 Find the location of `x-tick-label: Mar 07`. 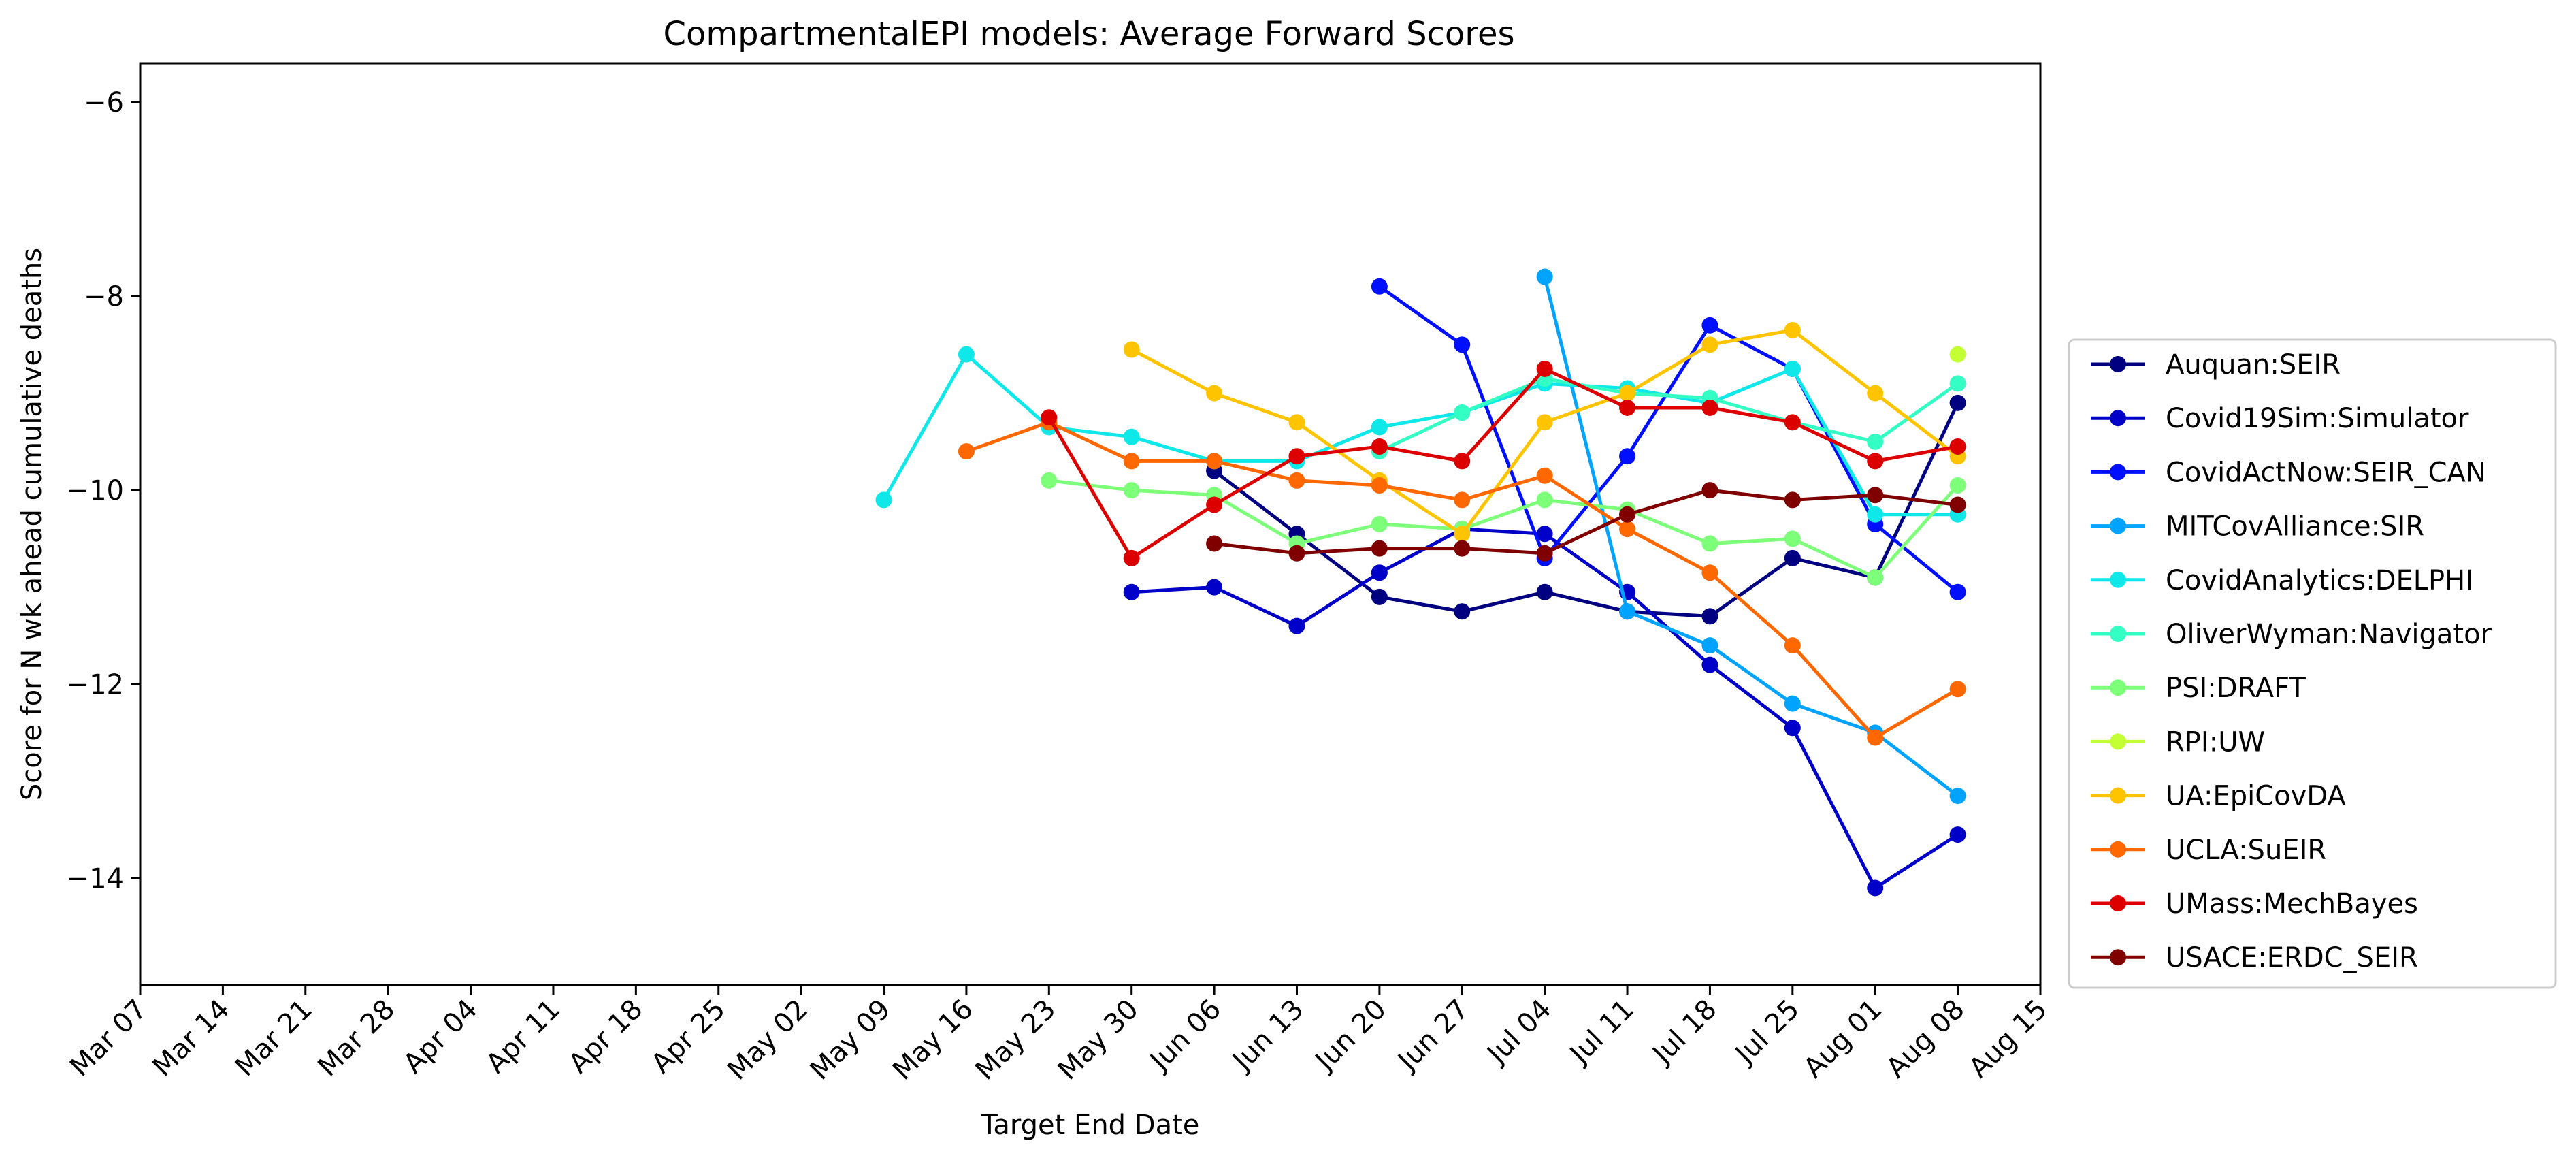

x-tick-label: Mar 07 is located at coordinates (109, 1038).